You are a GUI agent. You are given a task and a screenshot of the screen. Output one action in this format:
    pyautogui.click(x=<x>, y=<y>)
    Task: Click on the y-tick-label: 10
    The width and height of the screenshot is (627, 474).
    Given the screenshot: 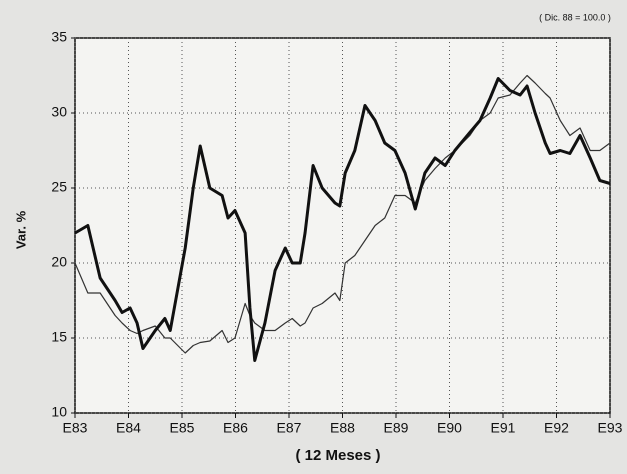 What is the action you would take?
    pyautogui.click(x=59, y=412)
    